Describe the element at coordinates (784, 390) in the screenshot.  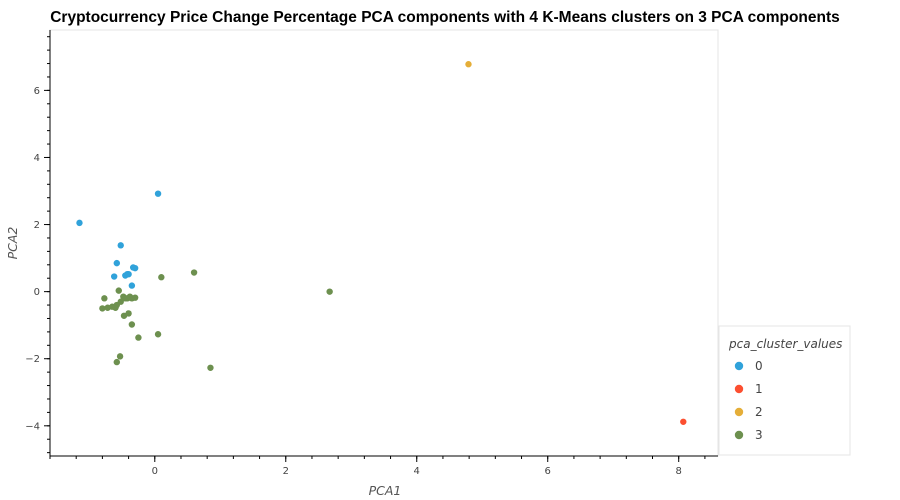
I see `legend: pca_cluster_values 0 1 2 3` at that location.